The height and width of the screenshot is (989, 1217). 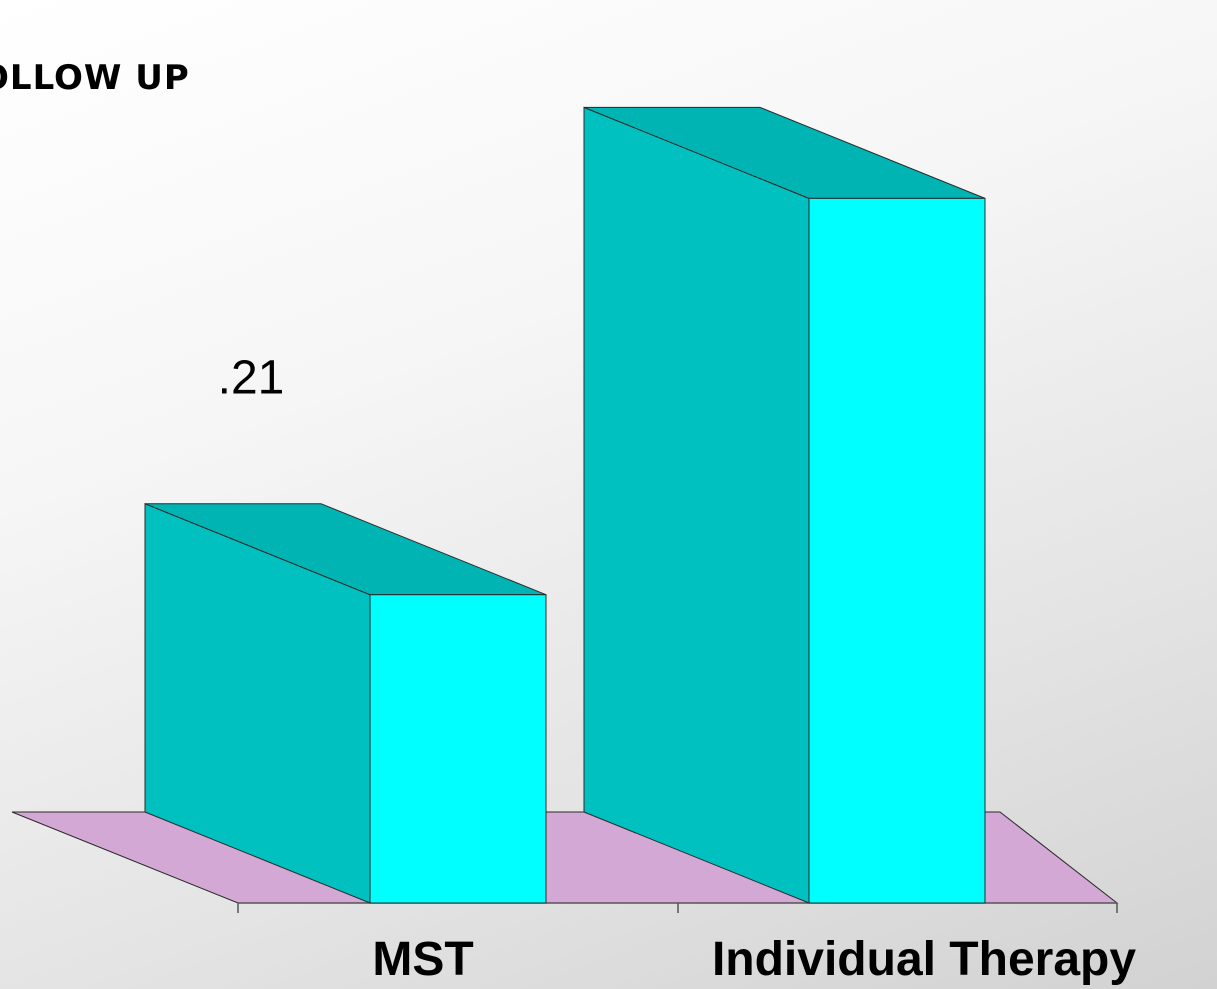 I want to click on category-label: Individual Therapy, so click(x=924, y=959).